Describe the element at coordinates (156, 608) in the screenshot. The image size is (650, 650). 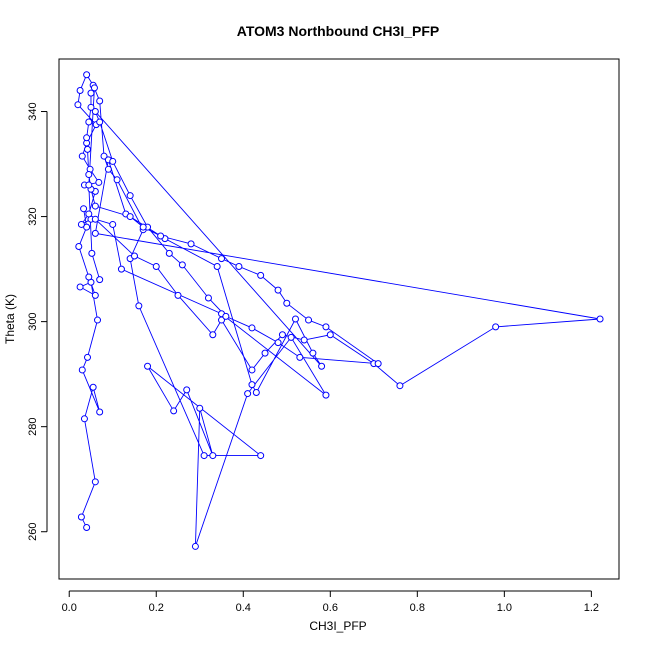
I see `x-tick-label: 0.2` at that location.